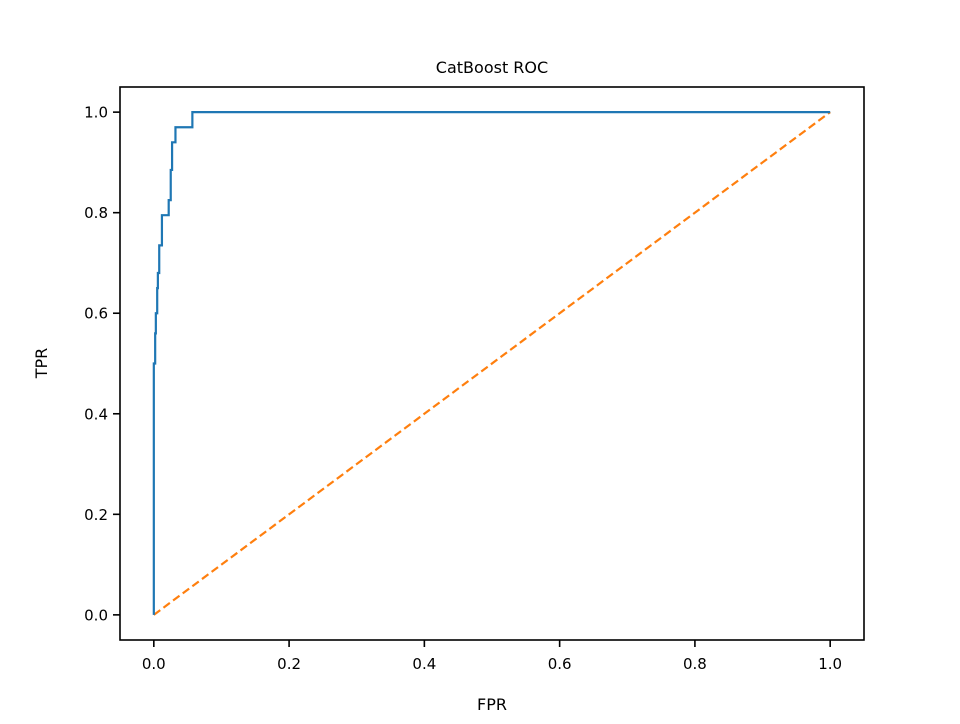  I want to click on chart-title: CatBoost ROC, so click(492, 67).